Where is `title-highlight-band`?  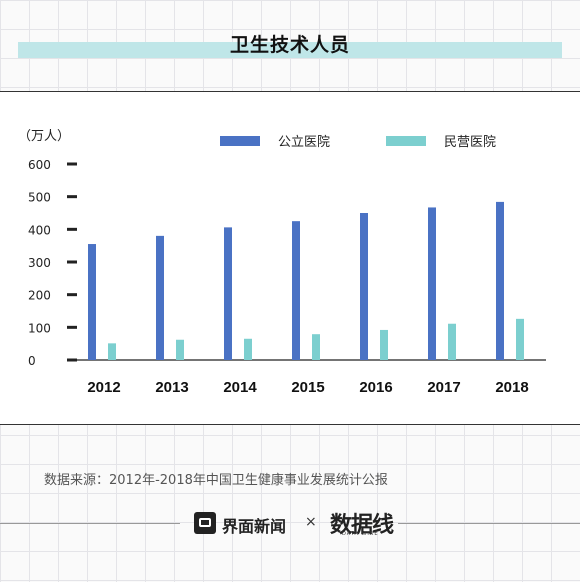
title-highlight-band is located at coordinates (290, 50).